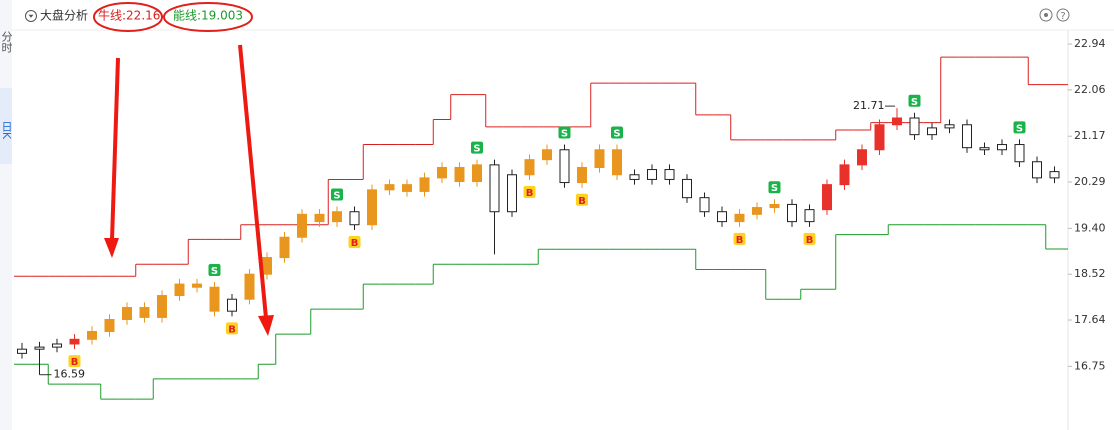 The width and height of the screenshot is (1114, 430). I want to click on y-tick-label: 20.29, so click(1090, 181).